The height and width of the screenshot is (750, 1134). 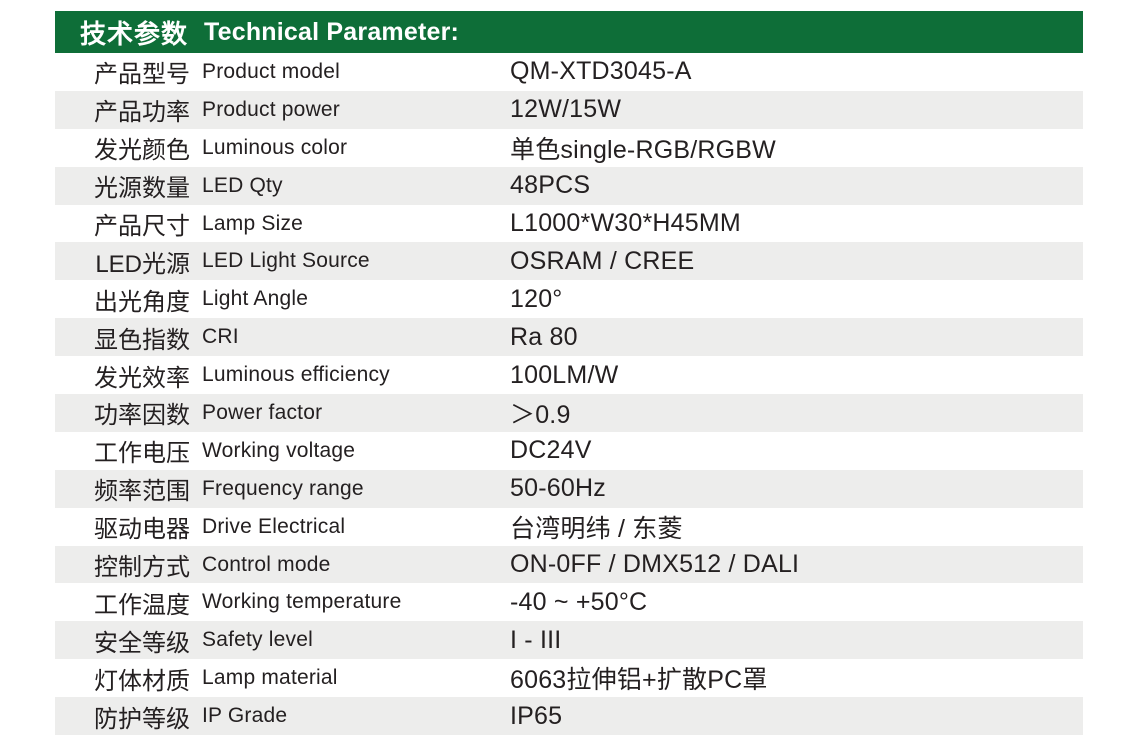 What do you see at coordinates (279, 450) in the screenshot?
I see `param-name-en: Working voltage` at bounding box center [279, 450].